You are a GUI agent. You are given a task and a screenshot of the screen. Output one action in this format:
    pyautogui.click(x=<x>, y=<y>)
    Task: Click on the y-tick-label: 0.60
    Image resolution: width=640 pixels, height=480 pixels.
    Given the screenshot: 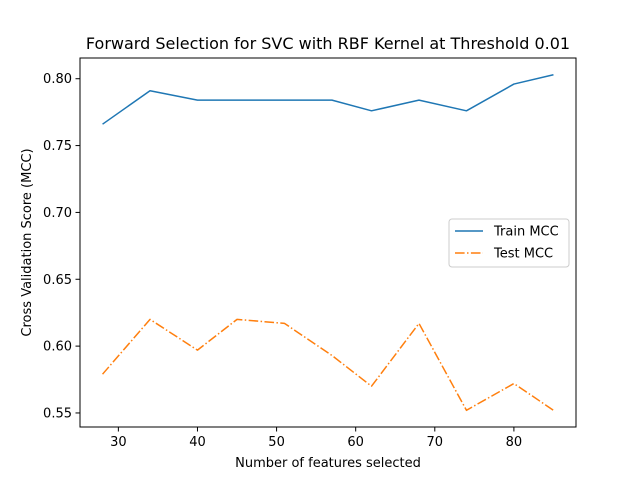 What is the action you would take?
    pyautogui.click(x=57, y=347)
    